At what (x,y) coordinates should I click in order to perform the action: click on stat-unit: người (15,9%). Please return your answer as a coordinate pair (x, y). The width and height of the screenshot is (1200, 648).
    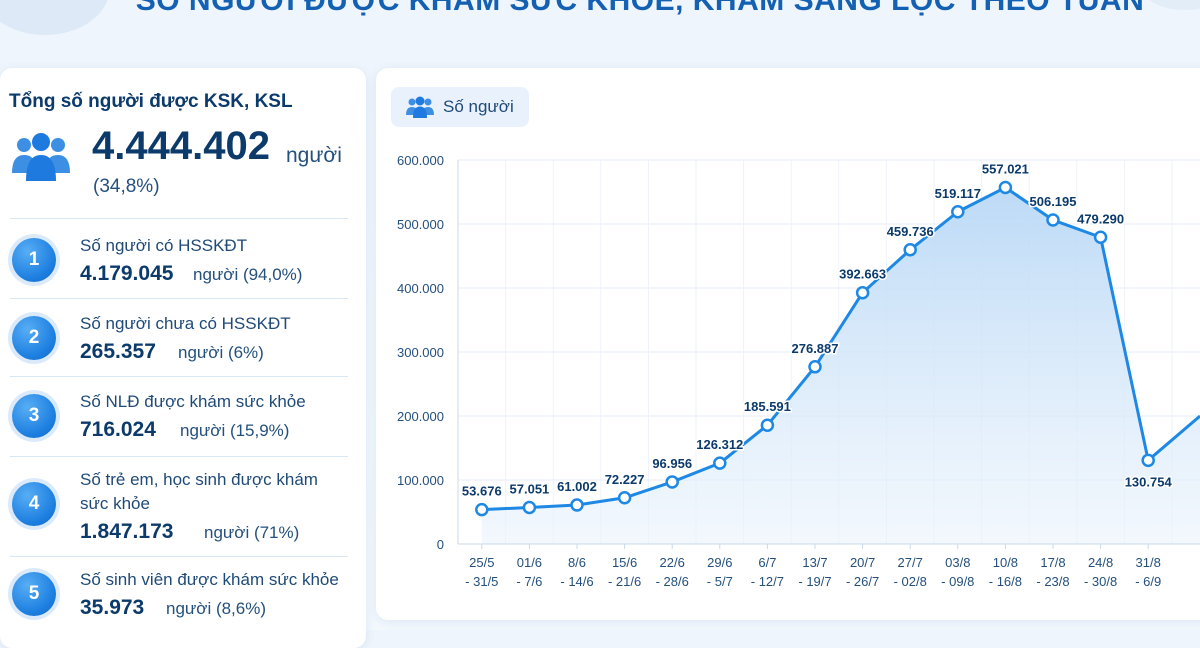
    Looking at the image, I should click on (235, 430).